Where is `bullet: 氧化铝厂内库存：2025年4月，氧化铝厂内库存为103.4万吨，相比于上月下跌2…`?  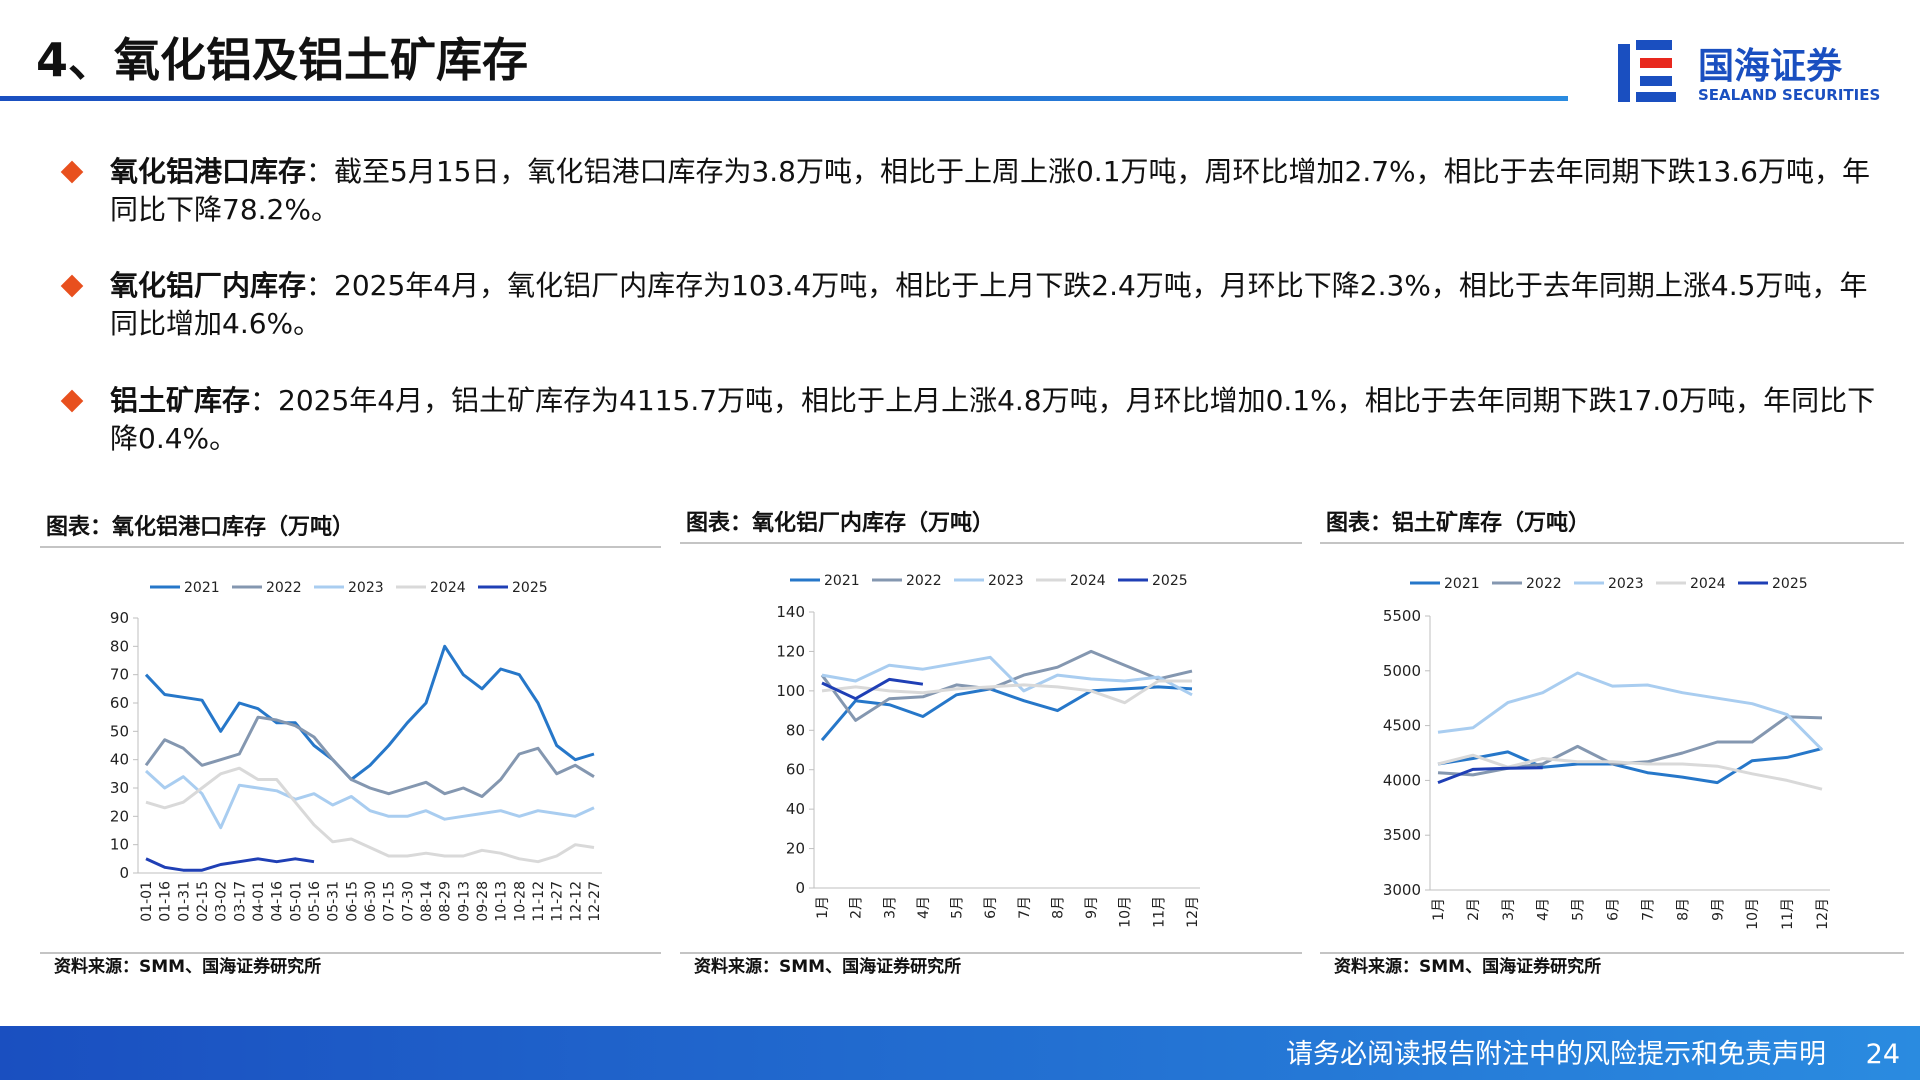 bullet: 氧化铝厂内库存：2025年4月，氧化铝厂内库存为103.4万吨，相比于上月下跌2… is located at coordinates (995, 305).